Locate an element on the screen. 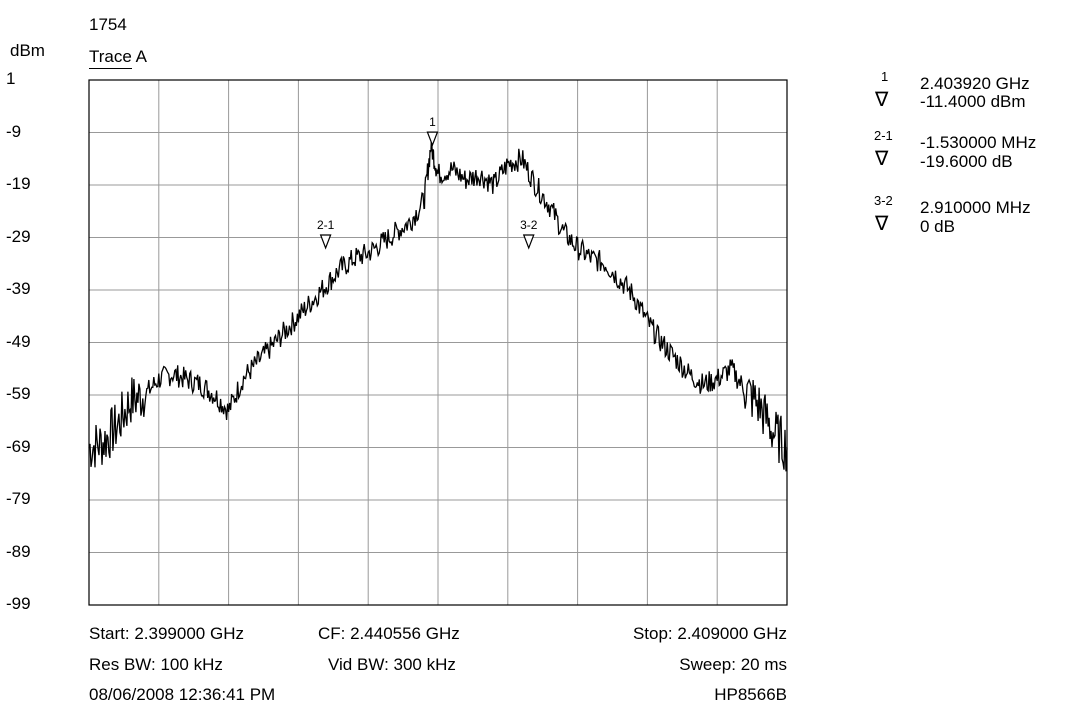  y-unit-label: dBm is located at coordinates (27, 50).